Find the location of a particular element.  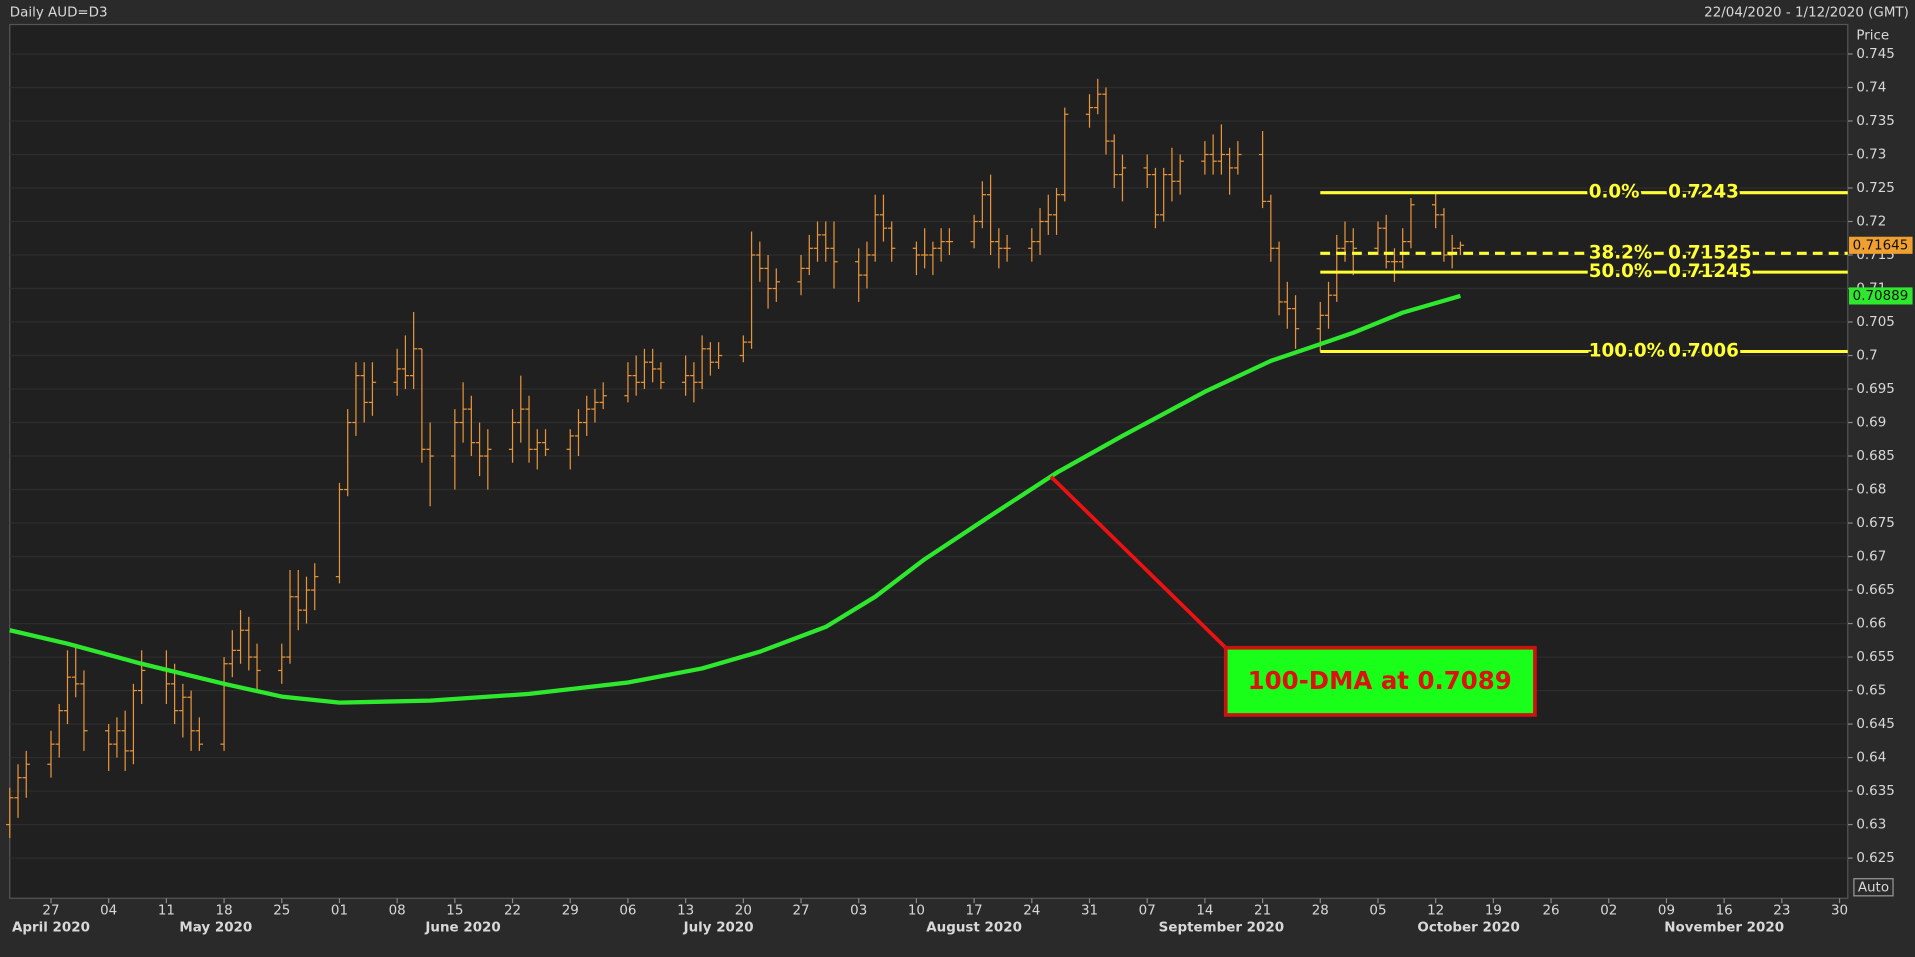

y-tick-label: 0.74 is located at coordinates (1871, 87).